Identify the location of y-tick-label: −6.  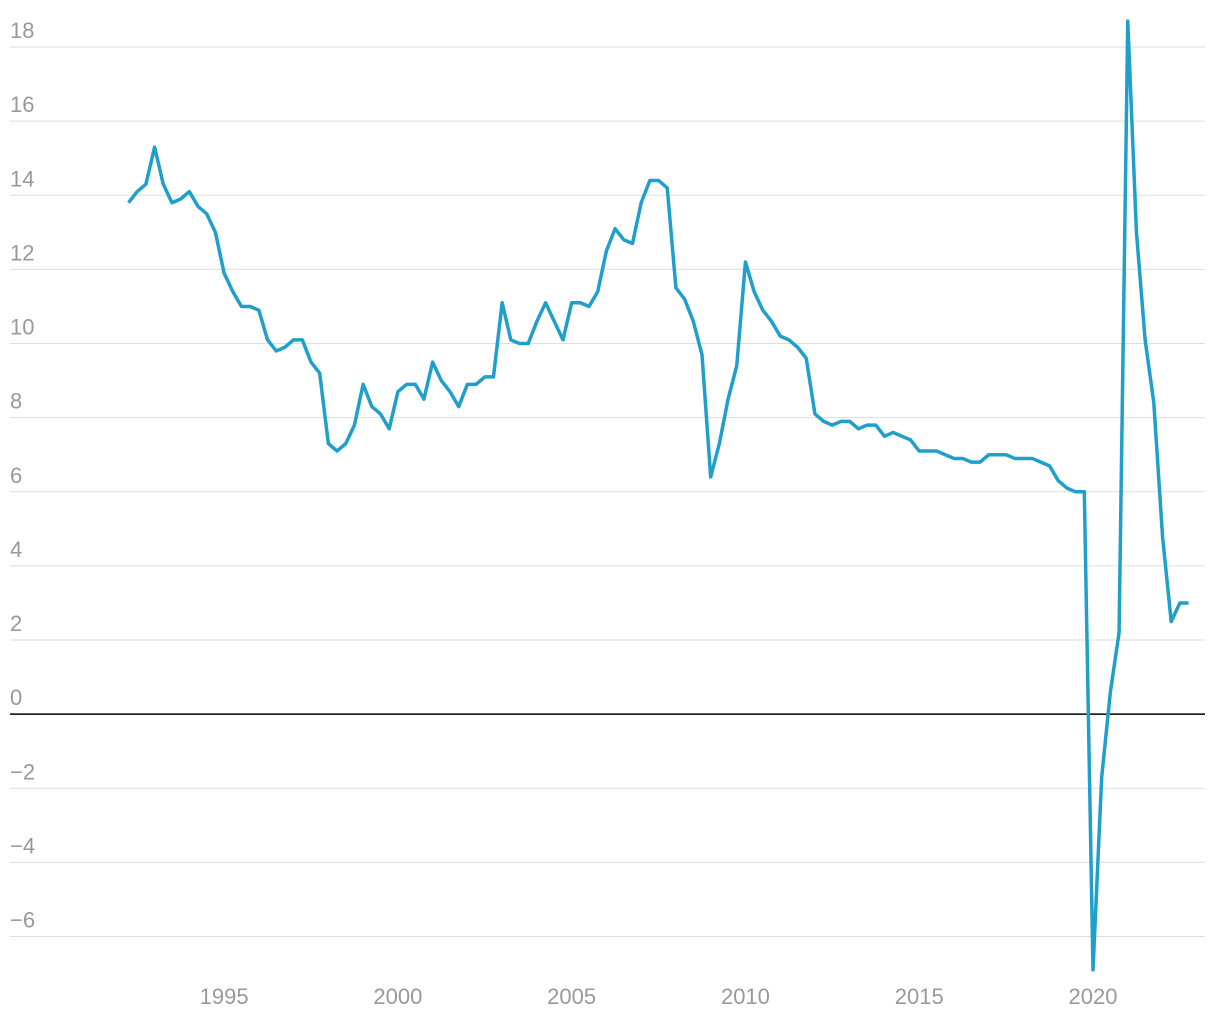
(22, 920).